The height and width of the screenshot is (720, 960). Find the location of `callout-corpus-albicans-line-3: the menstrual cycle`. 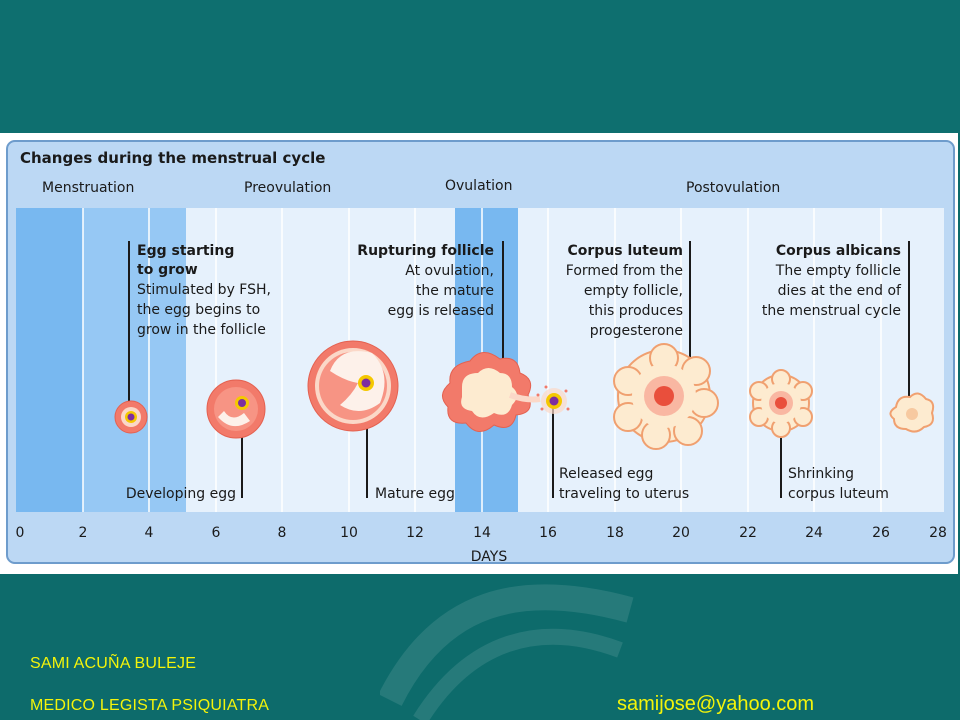

callout-corpus-albicans-line-3: the menstrual cycle is located at coordinates (831, 311).